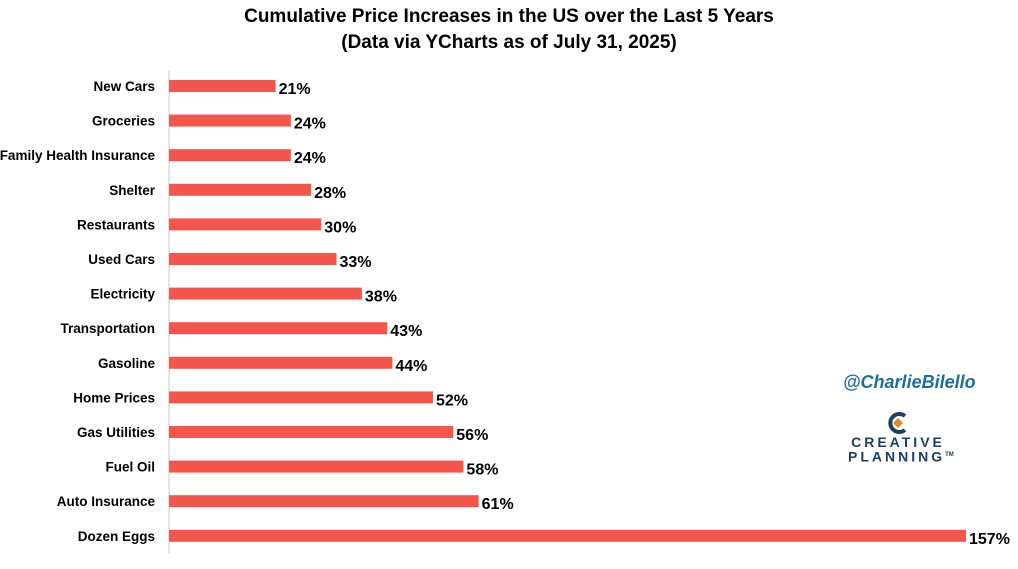  What do you see at coordinates (897, 423) in the screenshot?
I see `logo-mark-icon` at bounding box center [897, 423].